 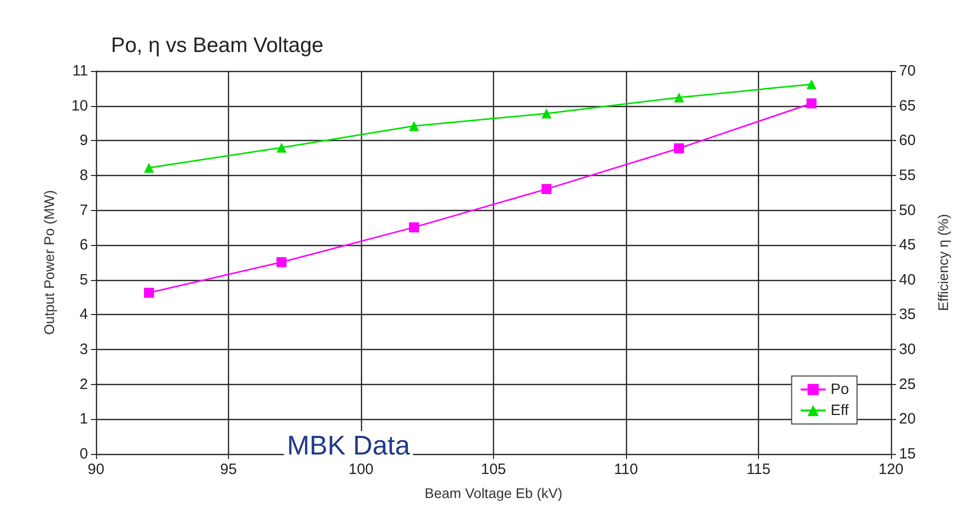 What do you see at coordinates (840, 389) in the screenshot?
I see `legend-label: Po` at bounding box center [840, 389].